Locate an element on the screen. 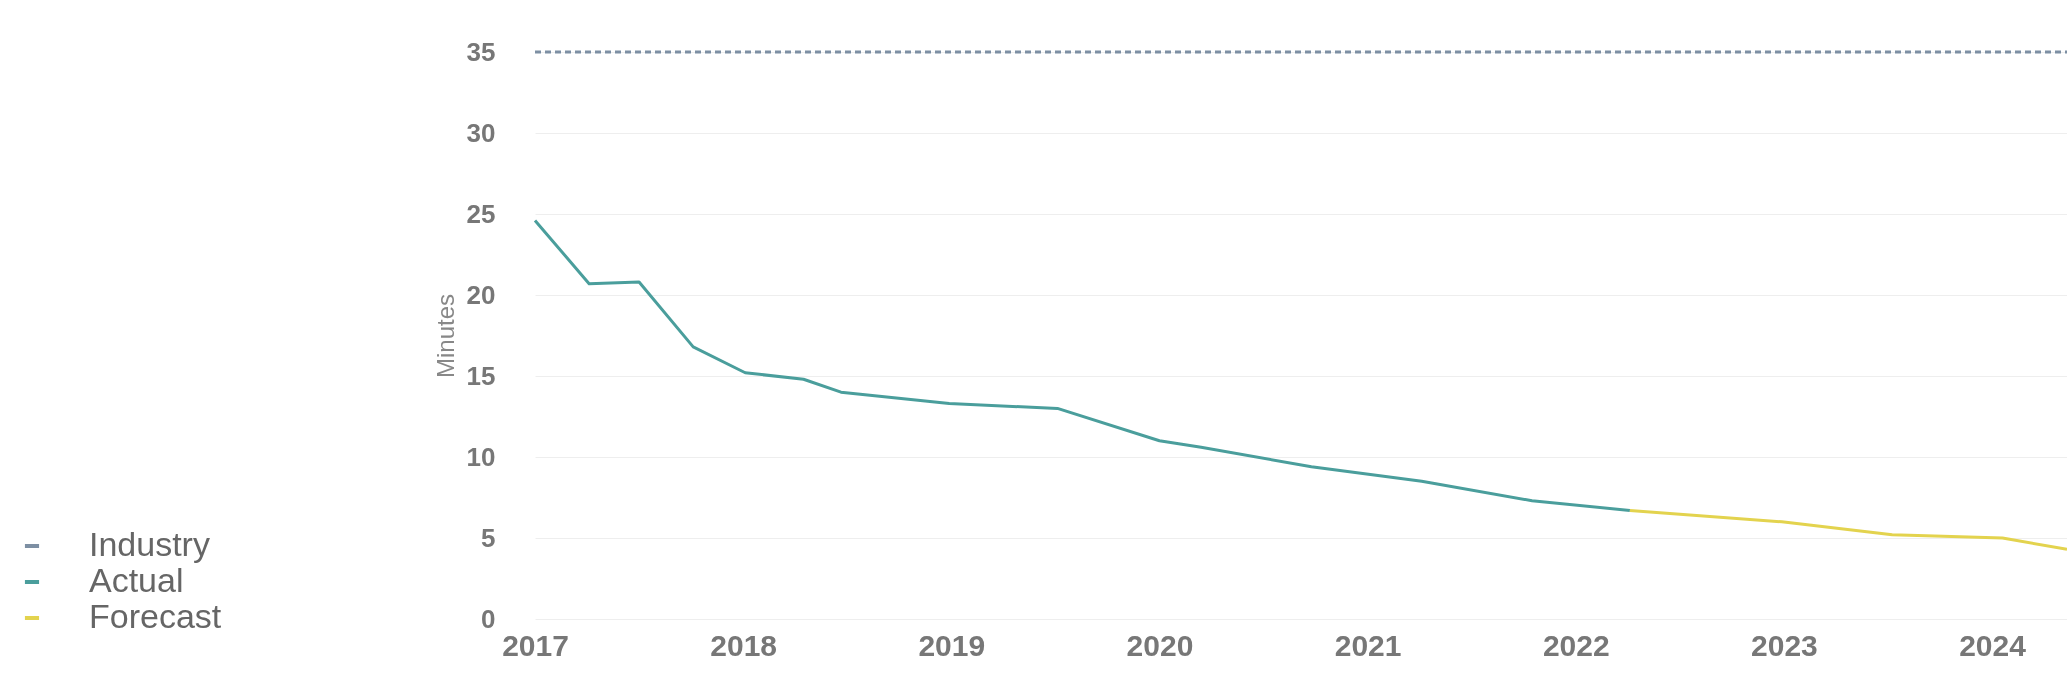 The image size is (2067, 698). x-tick-label: 2018 is located at coordinates (744, 645).